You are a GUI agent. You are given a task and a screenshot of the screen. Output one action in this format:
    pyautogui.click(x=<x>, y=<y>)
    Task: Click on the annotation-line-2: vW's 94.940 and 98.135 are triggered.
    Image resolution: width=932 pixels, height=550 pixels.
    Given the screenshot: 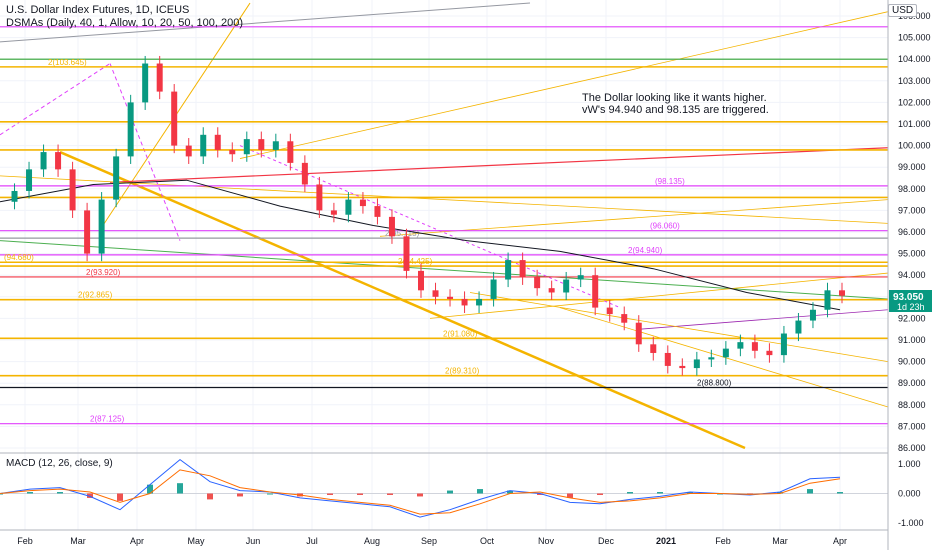 What is the action you would take?
    pyautogui.click(x=675, y=110)
    